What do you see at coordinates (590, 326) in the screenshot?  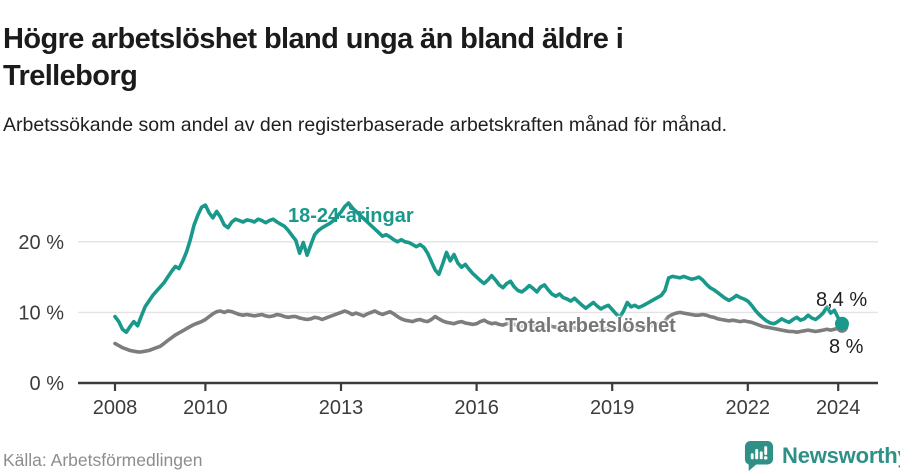 I see `series-label-total: Total arbetslöshet` at bounding box center [590, 326].